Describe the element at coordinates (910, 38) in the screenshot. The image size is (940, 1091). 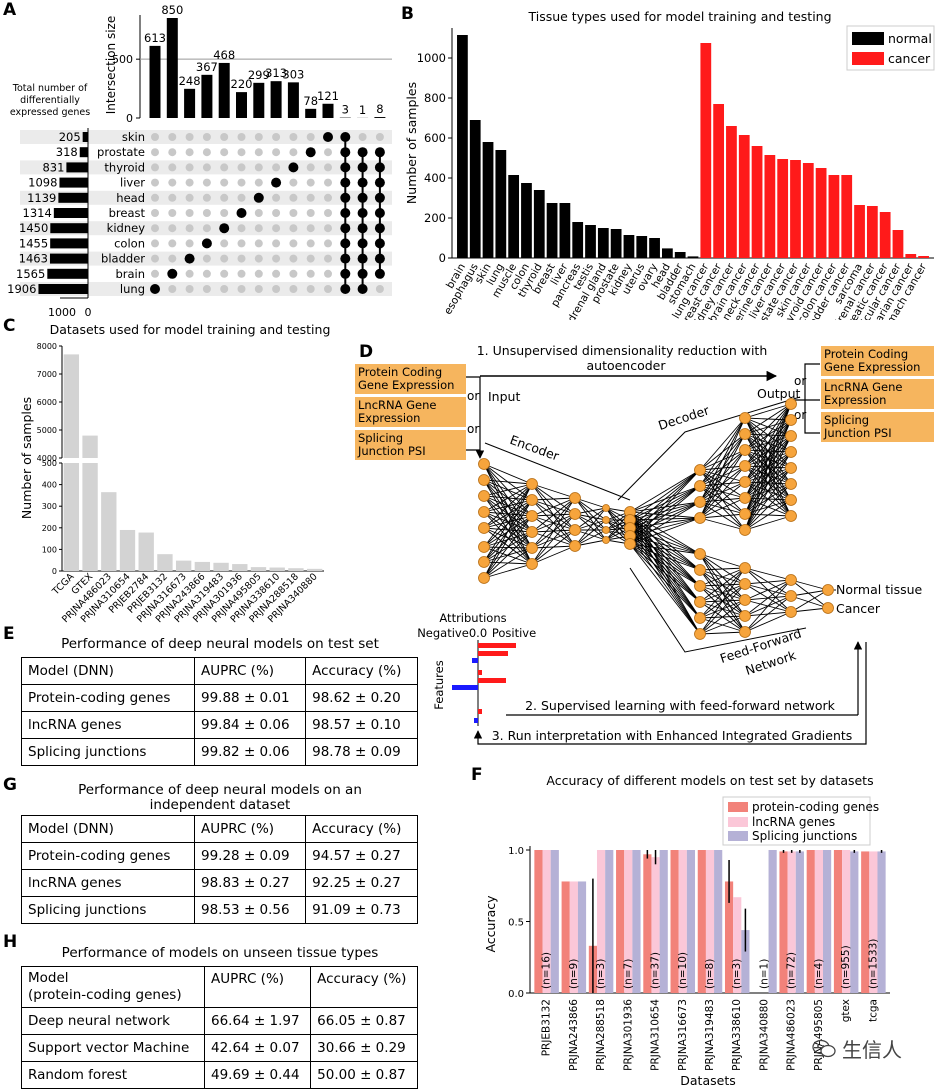
I see `legend-label-normal: normal` at that location.